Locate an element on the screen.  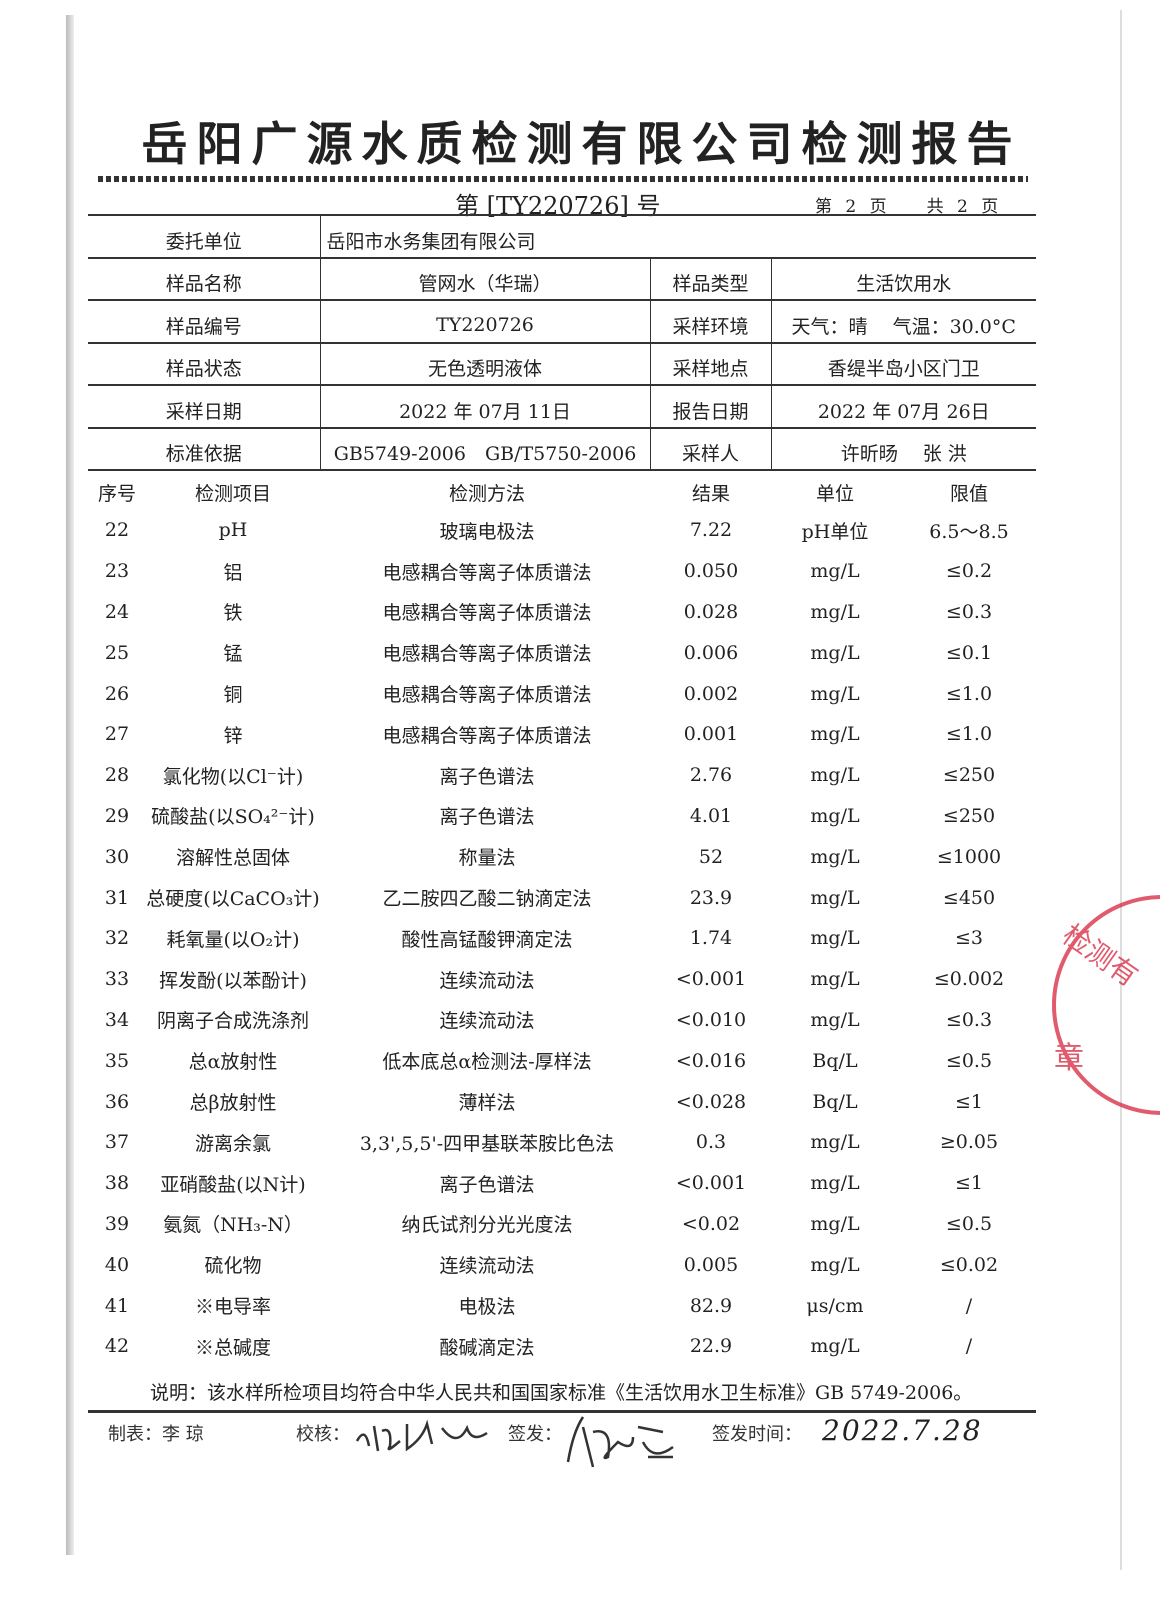
info-row: 采样日期 2022 年 07月 11日 报告日期 2022 年 07月 26日 is located at coordinates (562, 406).